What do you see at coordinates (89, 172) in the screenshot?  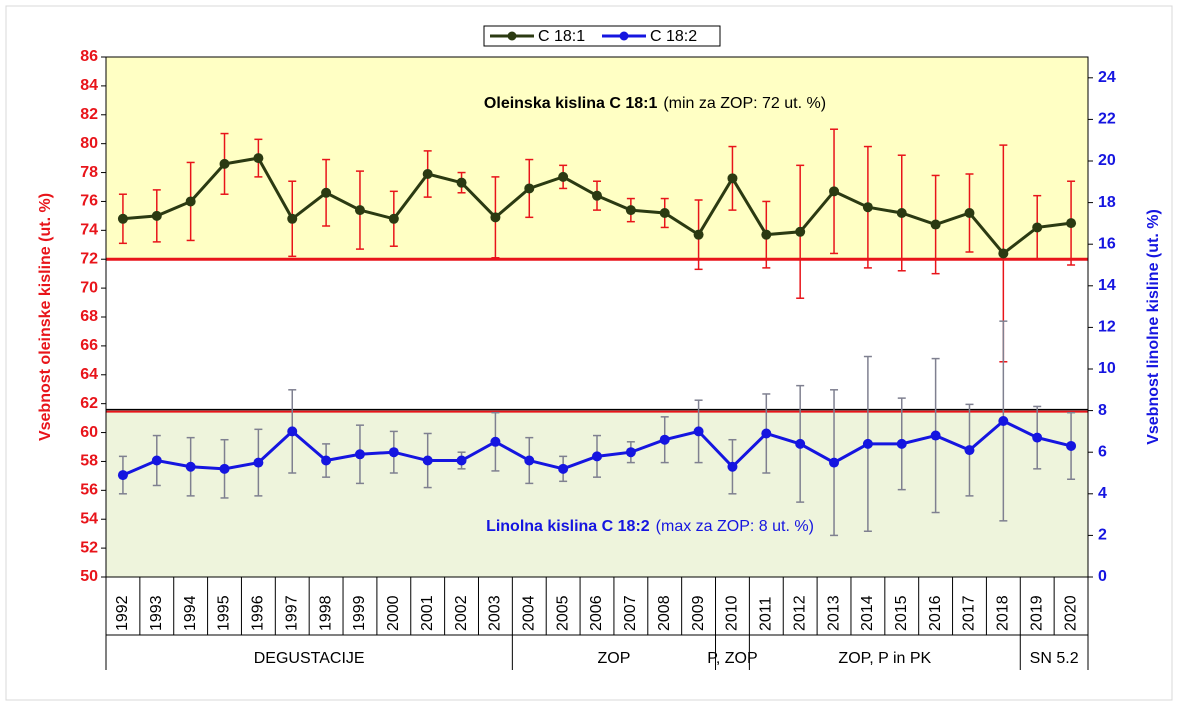 I see `y-tick-label: 78` at bounding box center [89, 172].